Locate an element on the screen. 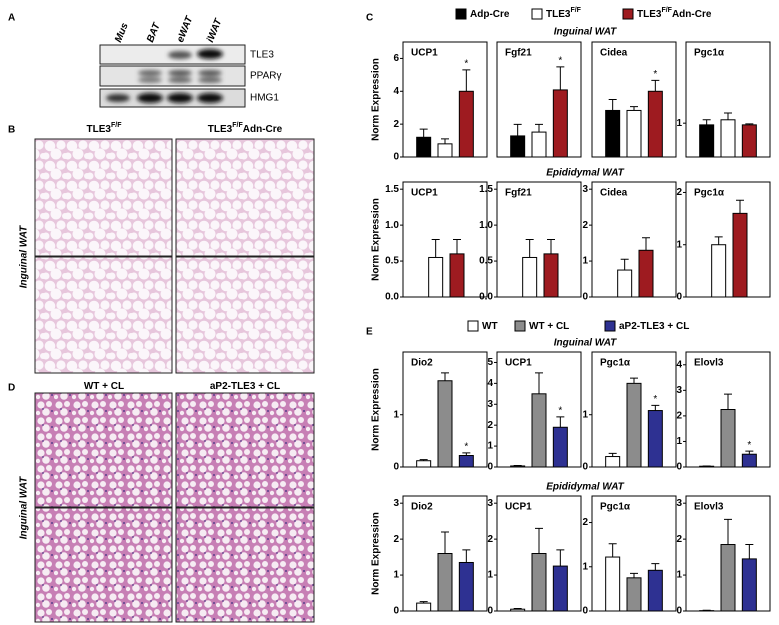 This screenshot has width=779, height=625. plot-title: UCP1 is located at coordinates (424, 53).